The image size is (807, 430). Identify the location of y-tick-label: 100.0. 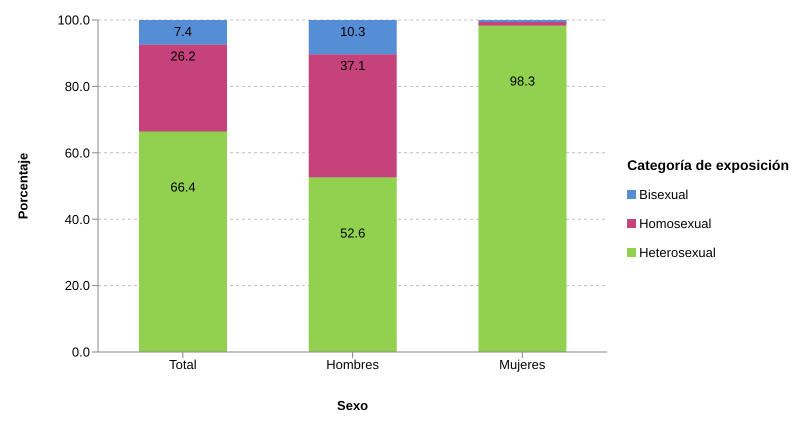
(73, 20).